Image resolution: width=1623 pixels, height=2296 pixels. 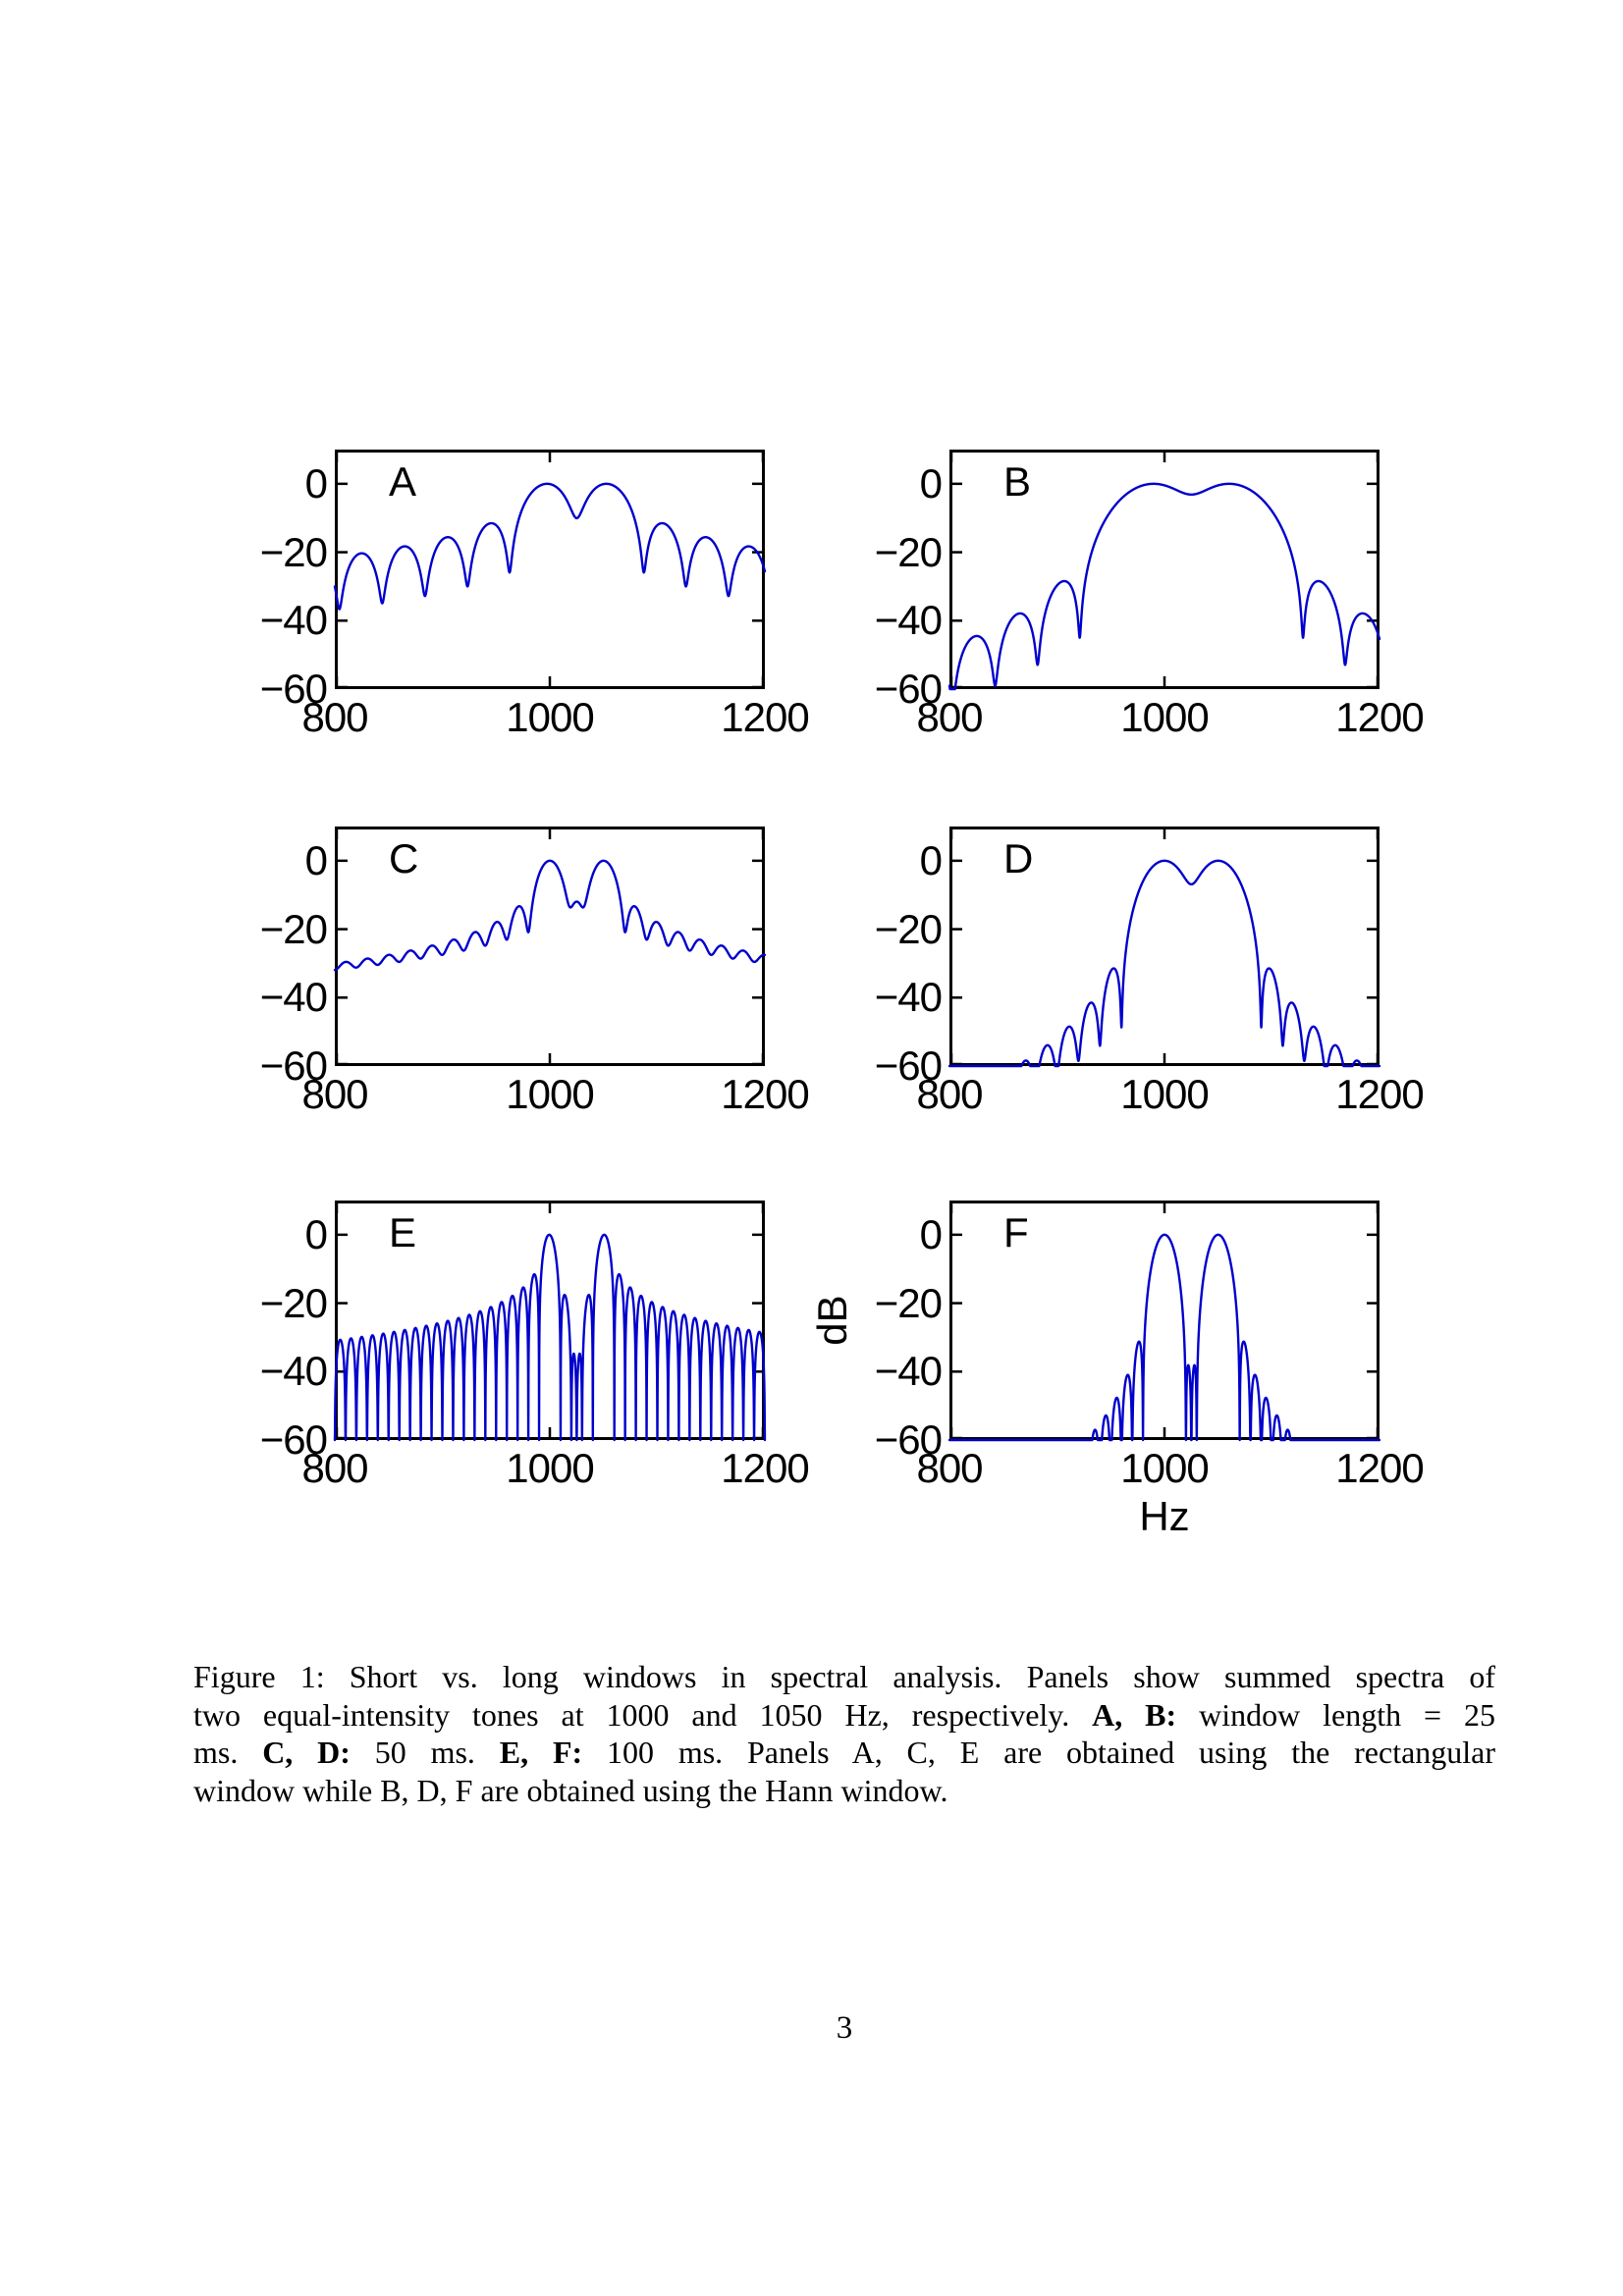 I want to click on caption-text: 50 ms., so click(x=425, y=1752).